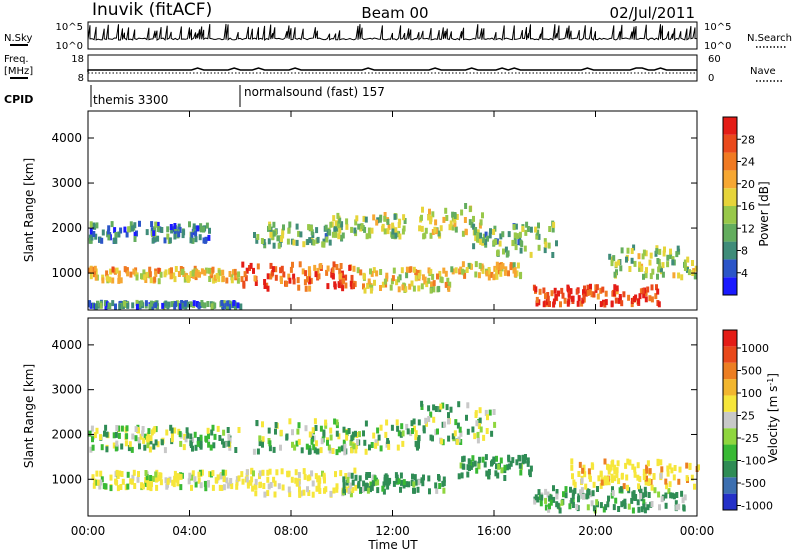 This screenshot has height=554, width=800. Describe the element at coordinates (711, 78) in the screenshot. I see `nave-tick-bottom: 0` at that location.